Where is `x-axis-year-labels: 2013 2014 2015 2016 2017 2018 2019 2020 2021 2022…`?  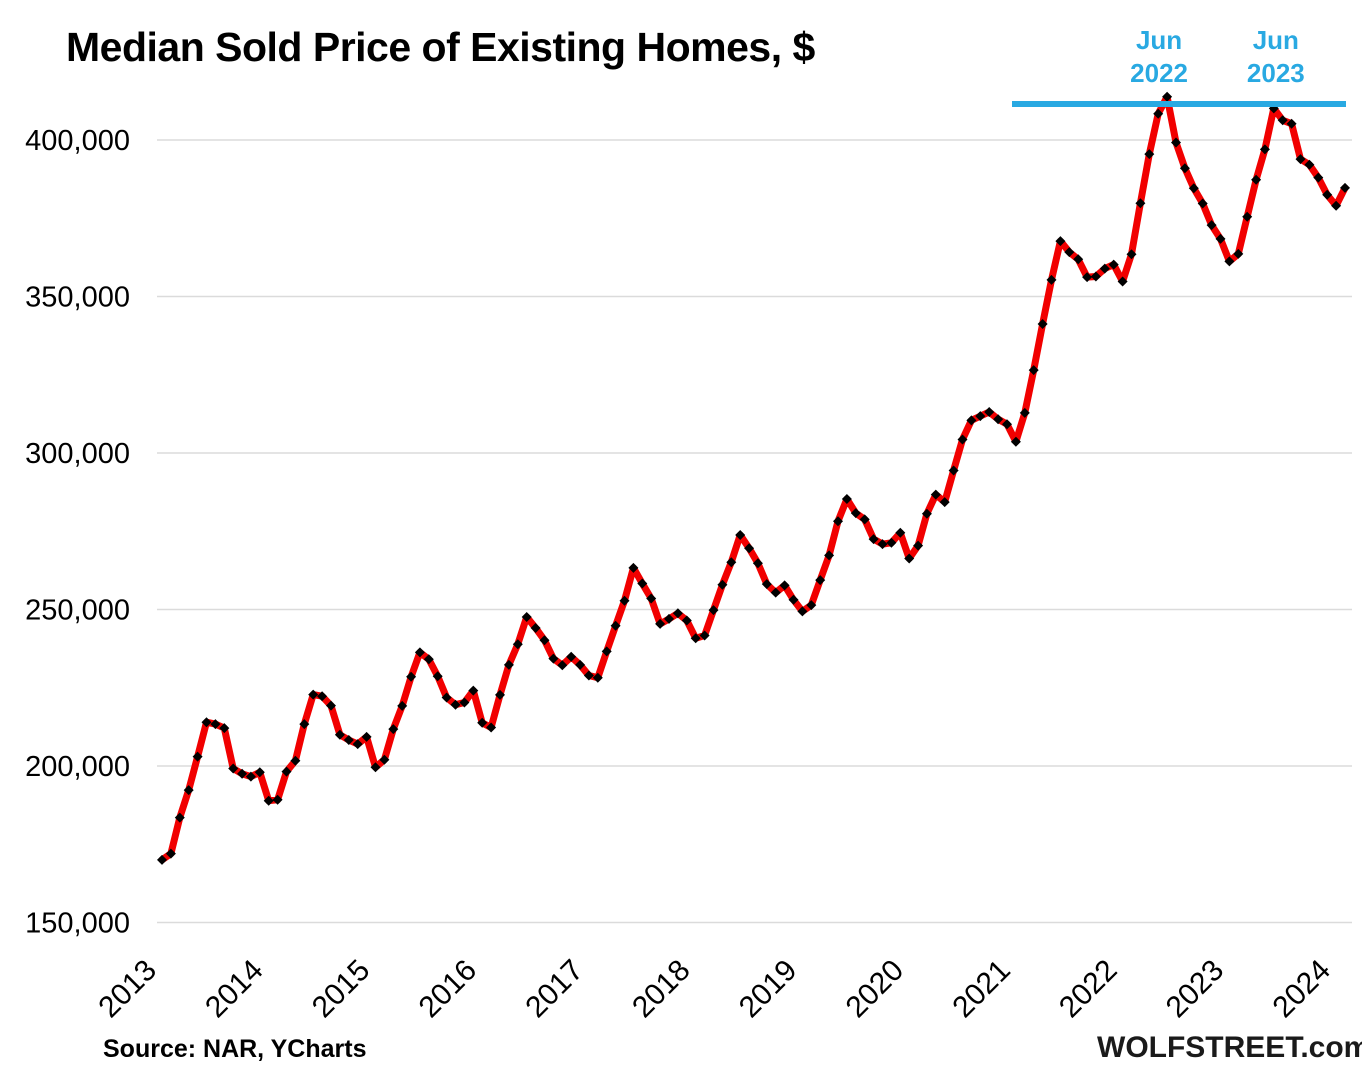 x-axis-year-labels: 2013 2014 2015 2016 2017 2018 2019 2020 2021 2022… is located at coordinates (714, 989).